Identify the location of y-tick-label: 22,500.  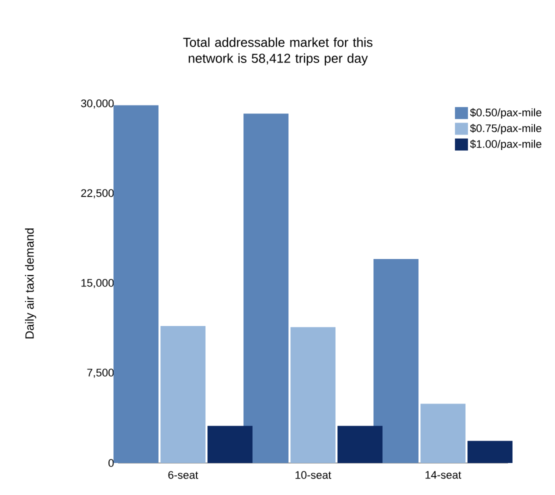
(97, 193).